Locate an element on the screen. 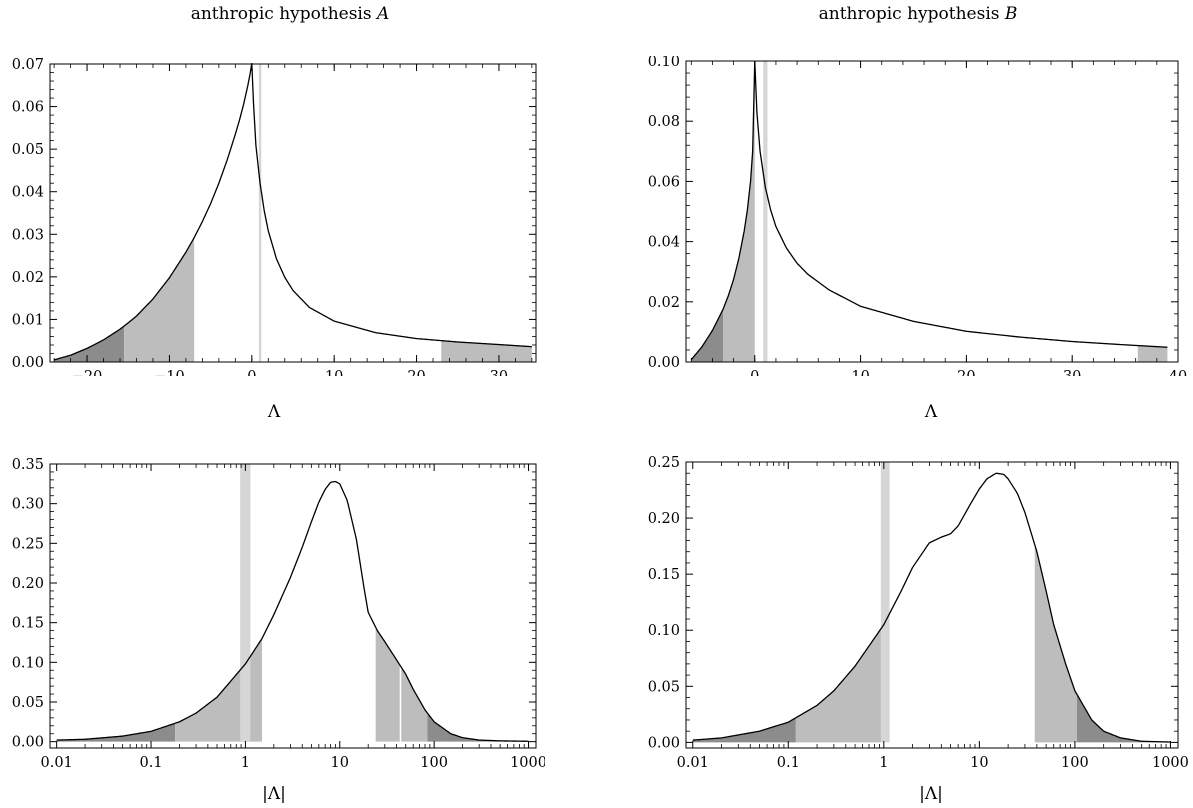 The height and width of the screenshot is (808, 1193). x-axis-label-top-right: Λ is located at coordinates (931, 412).